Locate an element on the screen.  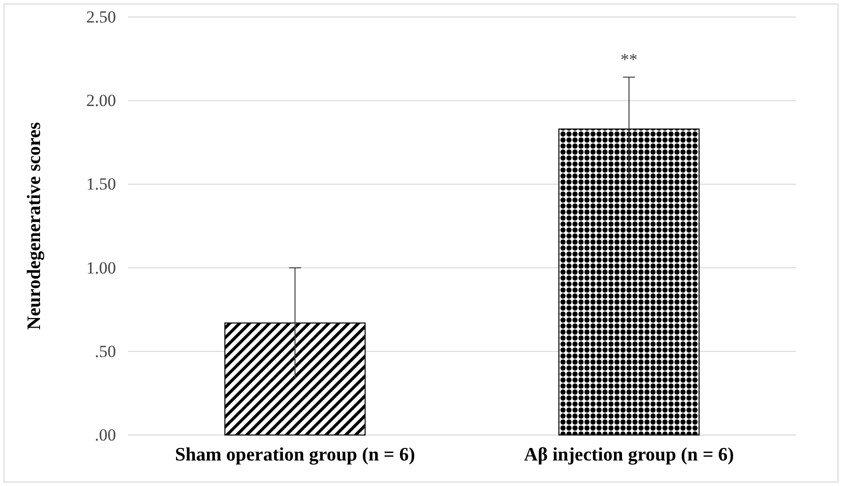
x-tick-label: Sham operation group (n = 6) is located at coordinates (295, 455).